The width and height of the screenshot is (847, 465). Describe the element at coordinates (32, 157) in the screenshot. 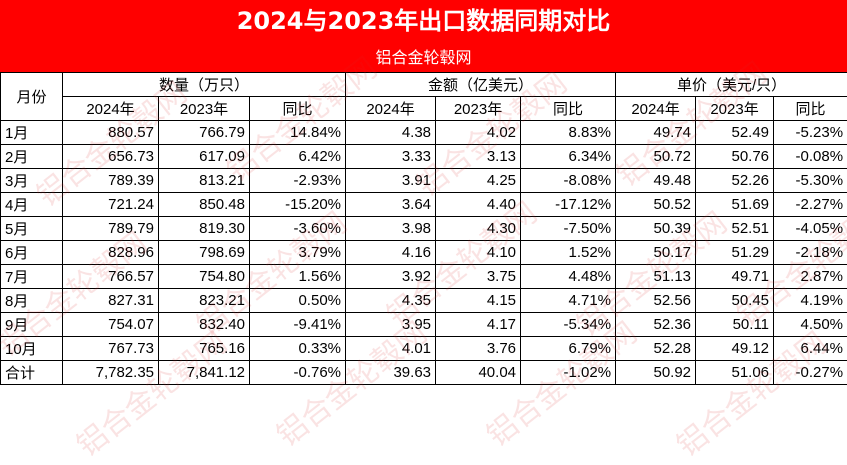

I see `month-cell: 2月` at that location.